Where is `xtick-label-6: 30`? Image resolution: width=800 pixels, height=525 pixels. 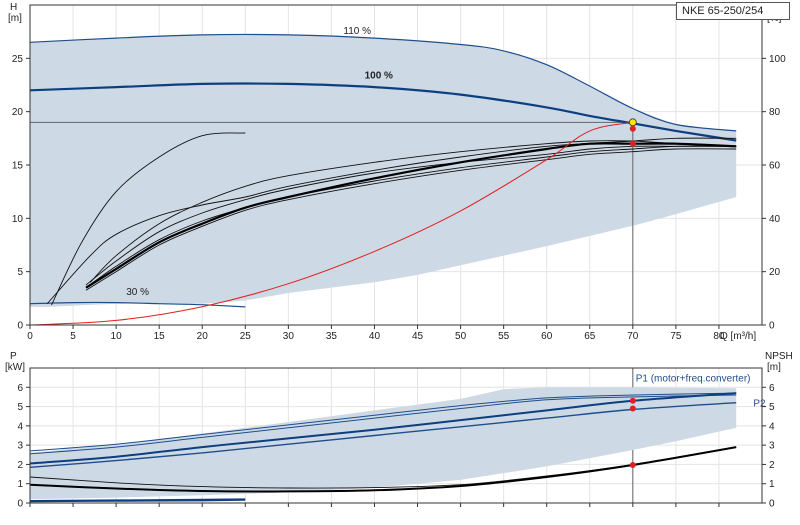 xtick-label-6: 30 is located at coordinates (289, 336).